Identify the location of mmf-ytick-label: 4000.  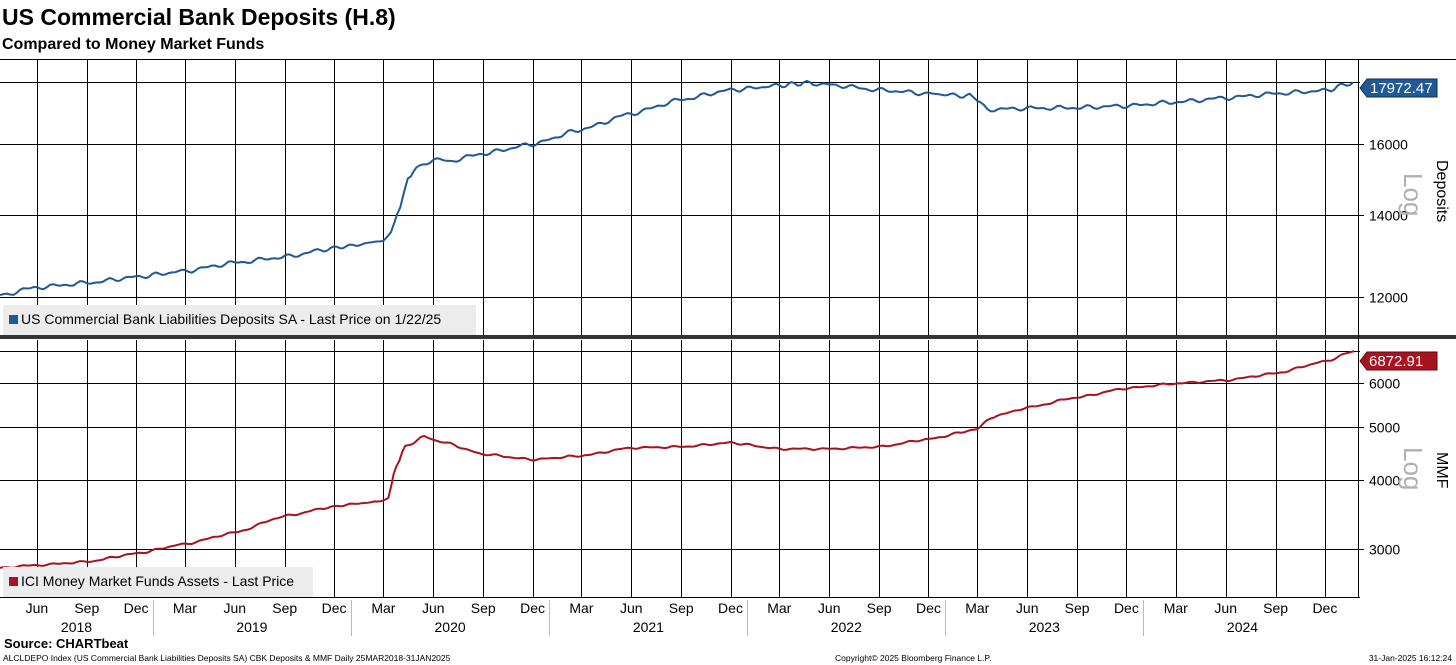
(1384, 481).